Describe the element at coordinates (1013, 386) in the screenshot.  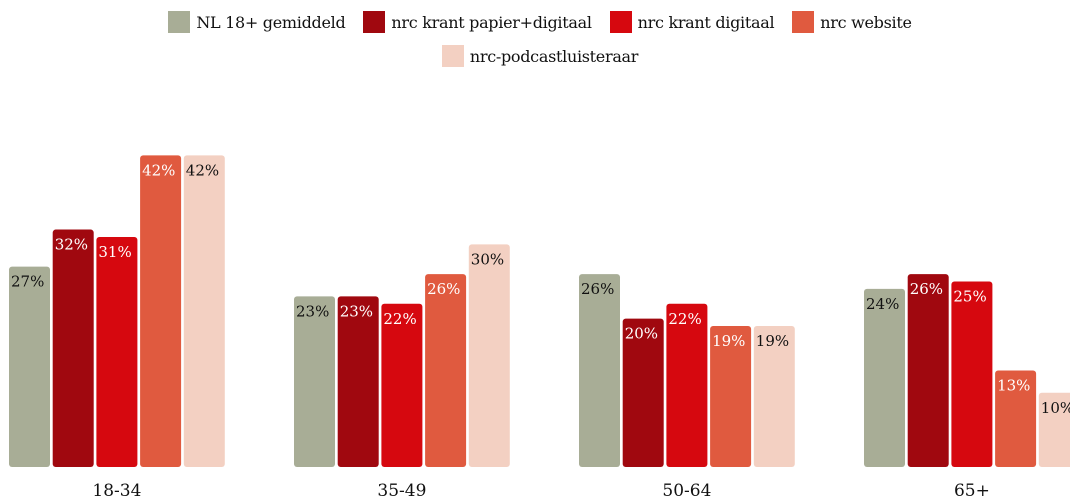
I see `value-label: 13%` at that location.